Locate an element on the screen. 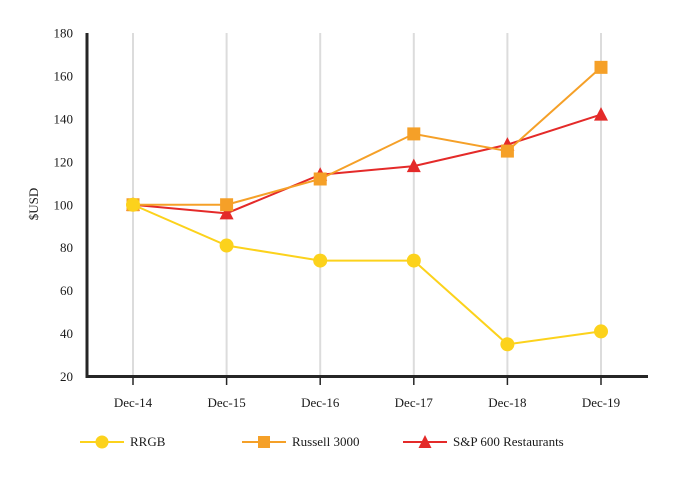 The height and width of the screenshot is (480, 682). y-tick-label: 140 is located at coordinates (64, 118).